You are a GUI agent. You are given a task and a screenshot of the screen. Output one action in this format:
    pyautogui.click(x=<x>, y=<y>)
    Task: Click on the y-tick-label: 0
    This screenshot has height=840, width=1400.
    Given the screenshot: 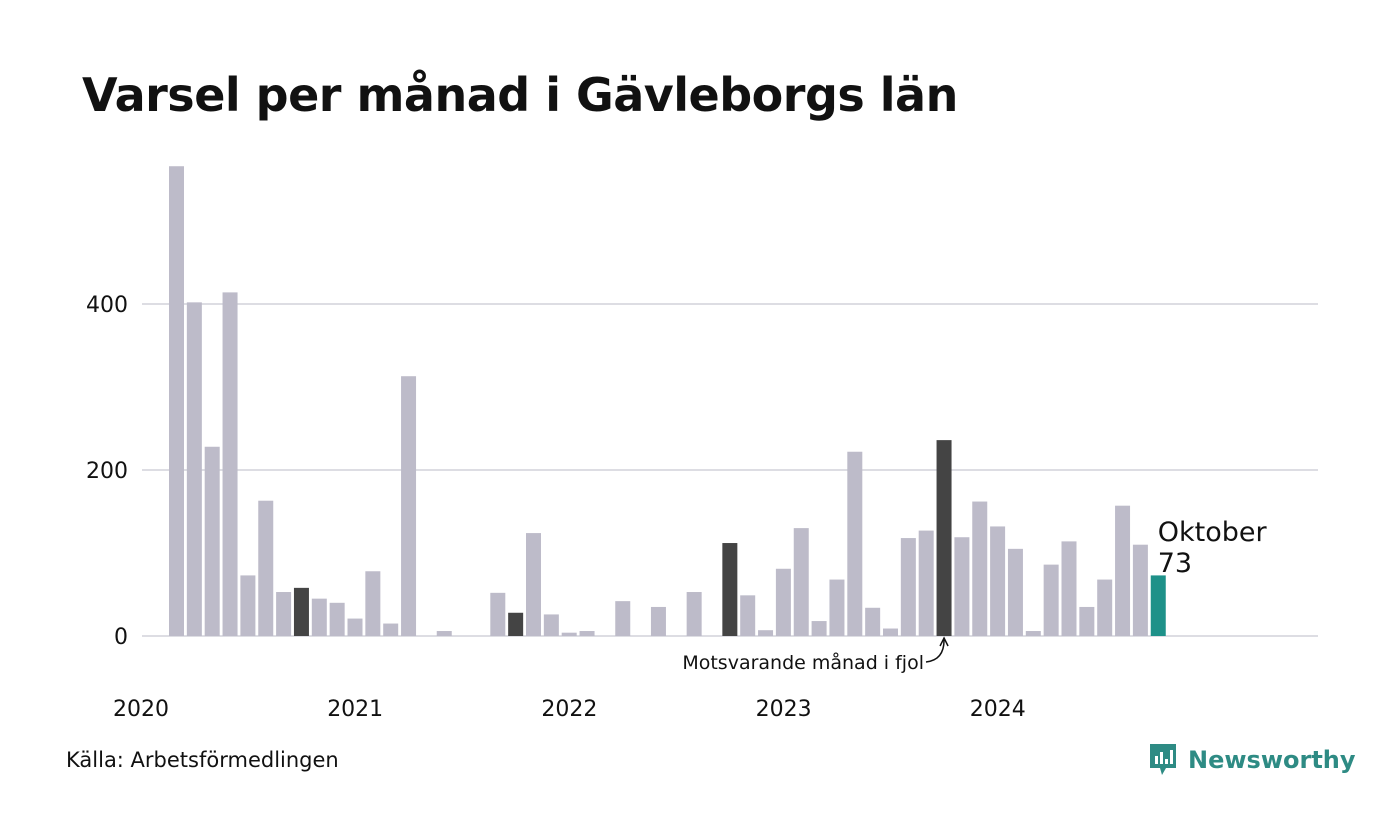 What is the action you would take?
    pyautogui.click(x=121, y=637)
    